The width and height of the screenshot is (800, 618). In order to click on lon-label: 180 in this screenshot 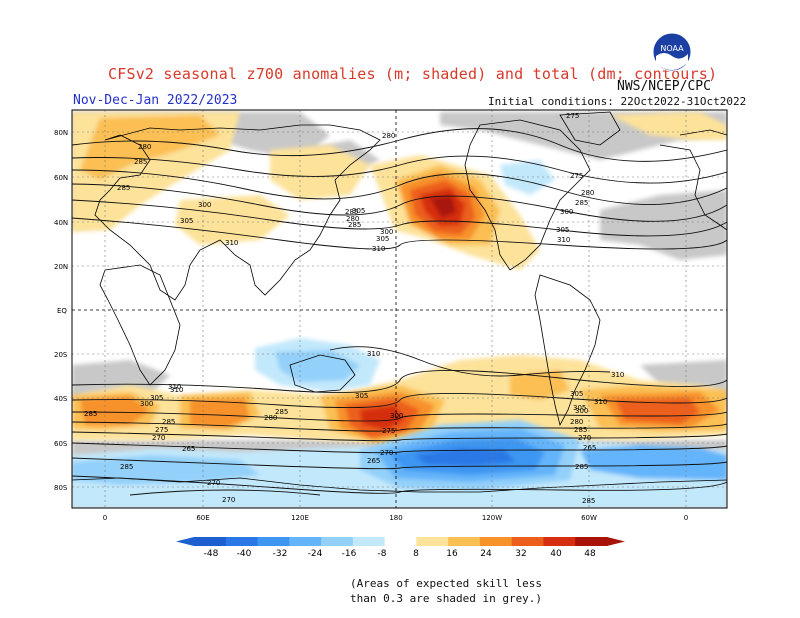, I will do `click(395, 518)`.